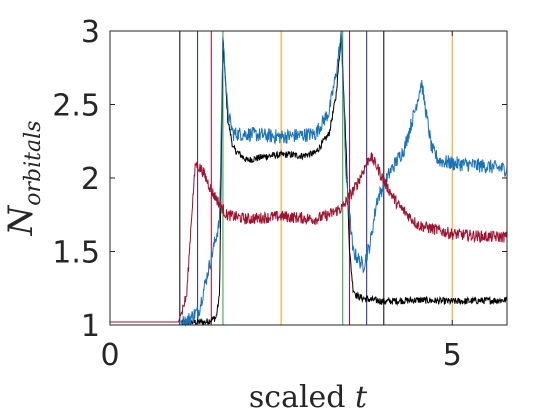 Image resolution: width=560 pixels, height=420 pixels. I want to click on x-tick-label: 0, so click(109, 355).